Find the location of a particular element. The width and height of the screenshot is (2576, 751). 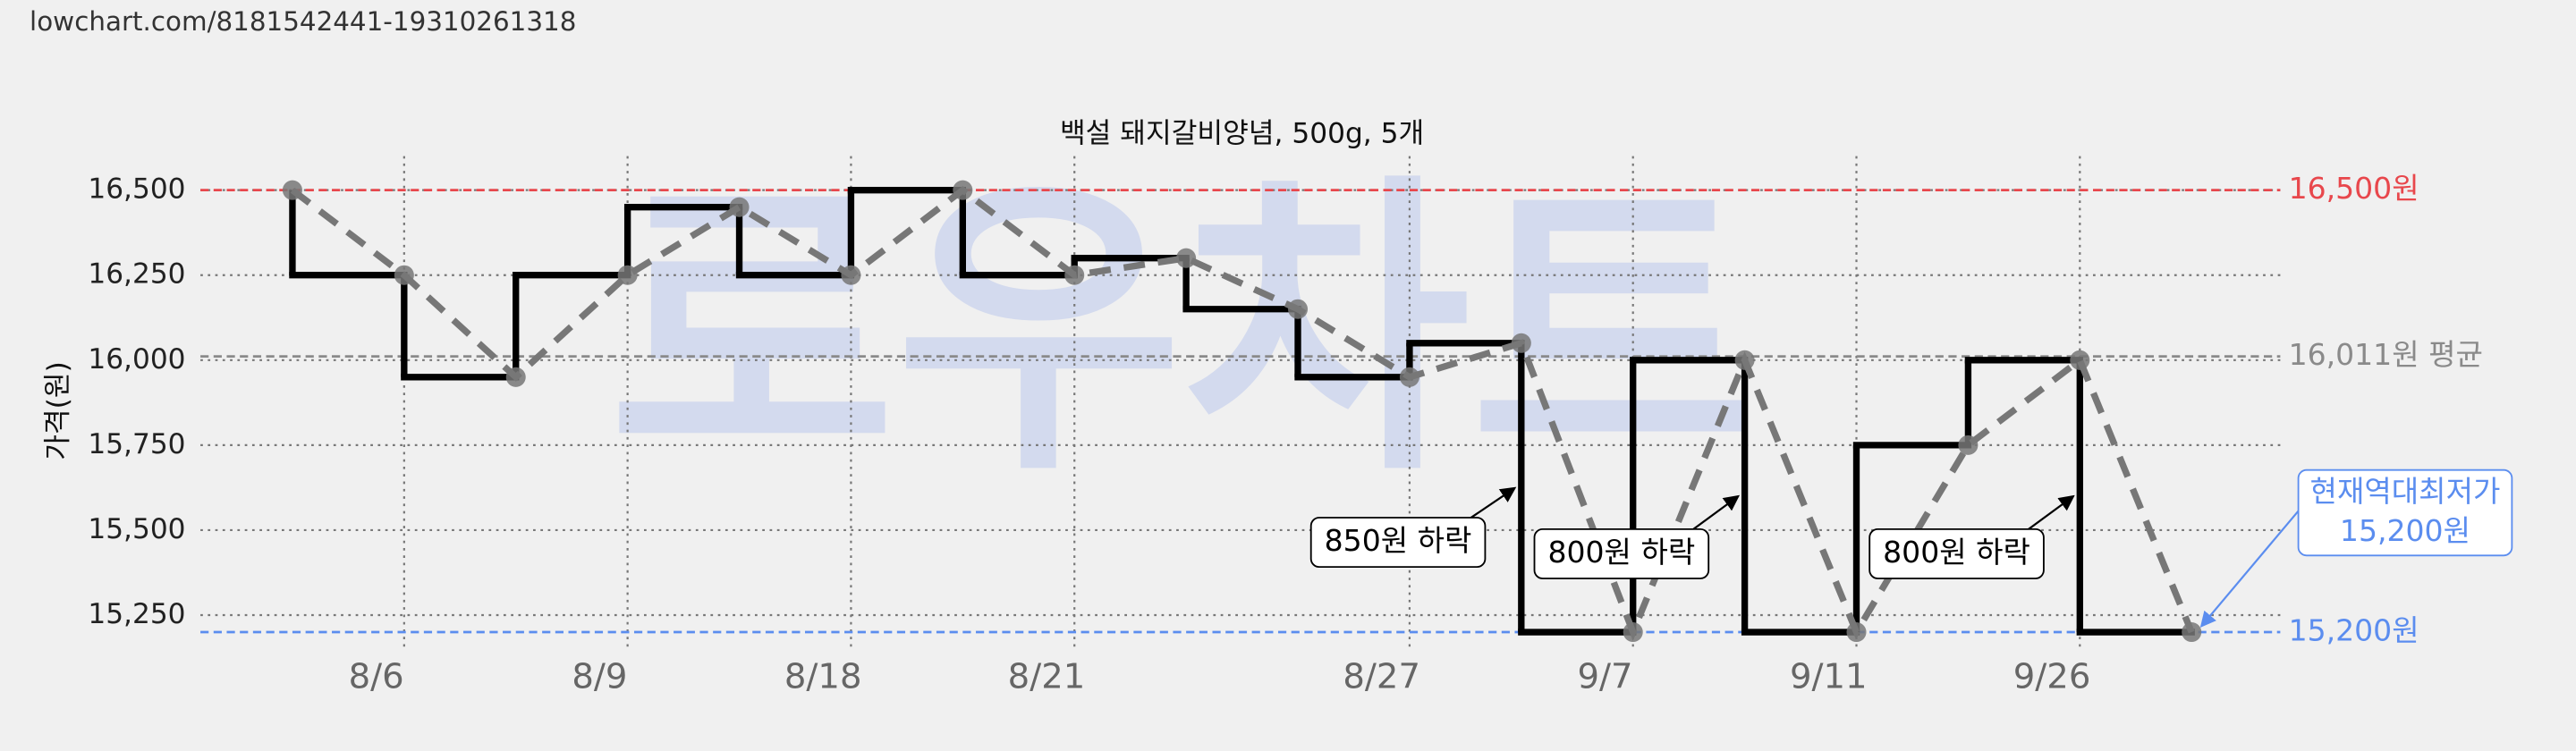

chart-title: 백설 돼지갈비양념, 500g, 5개 is located at coordinates (1242, 134).